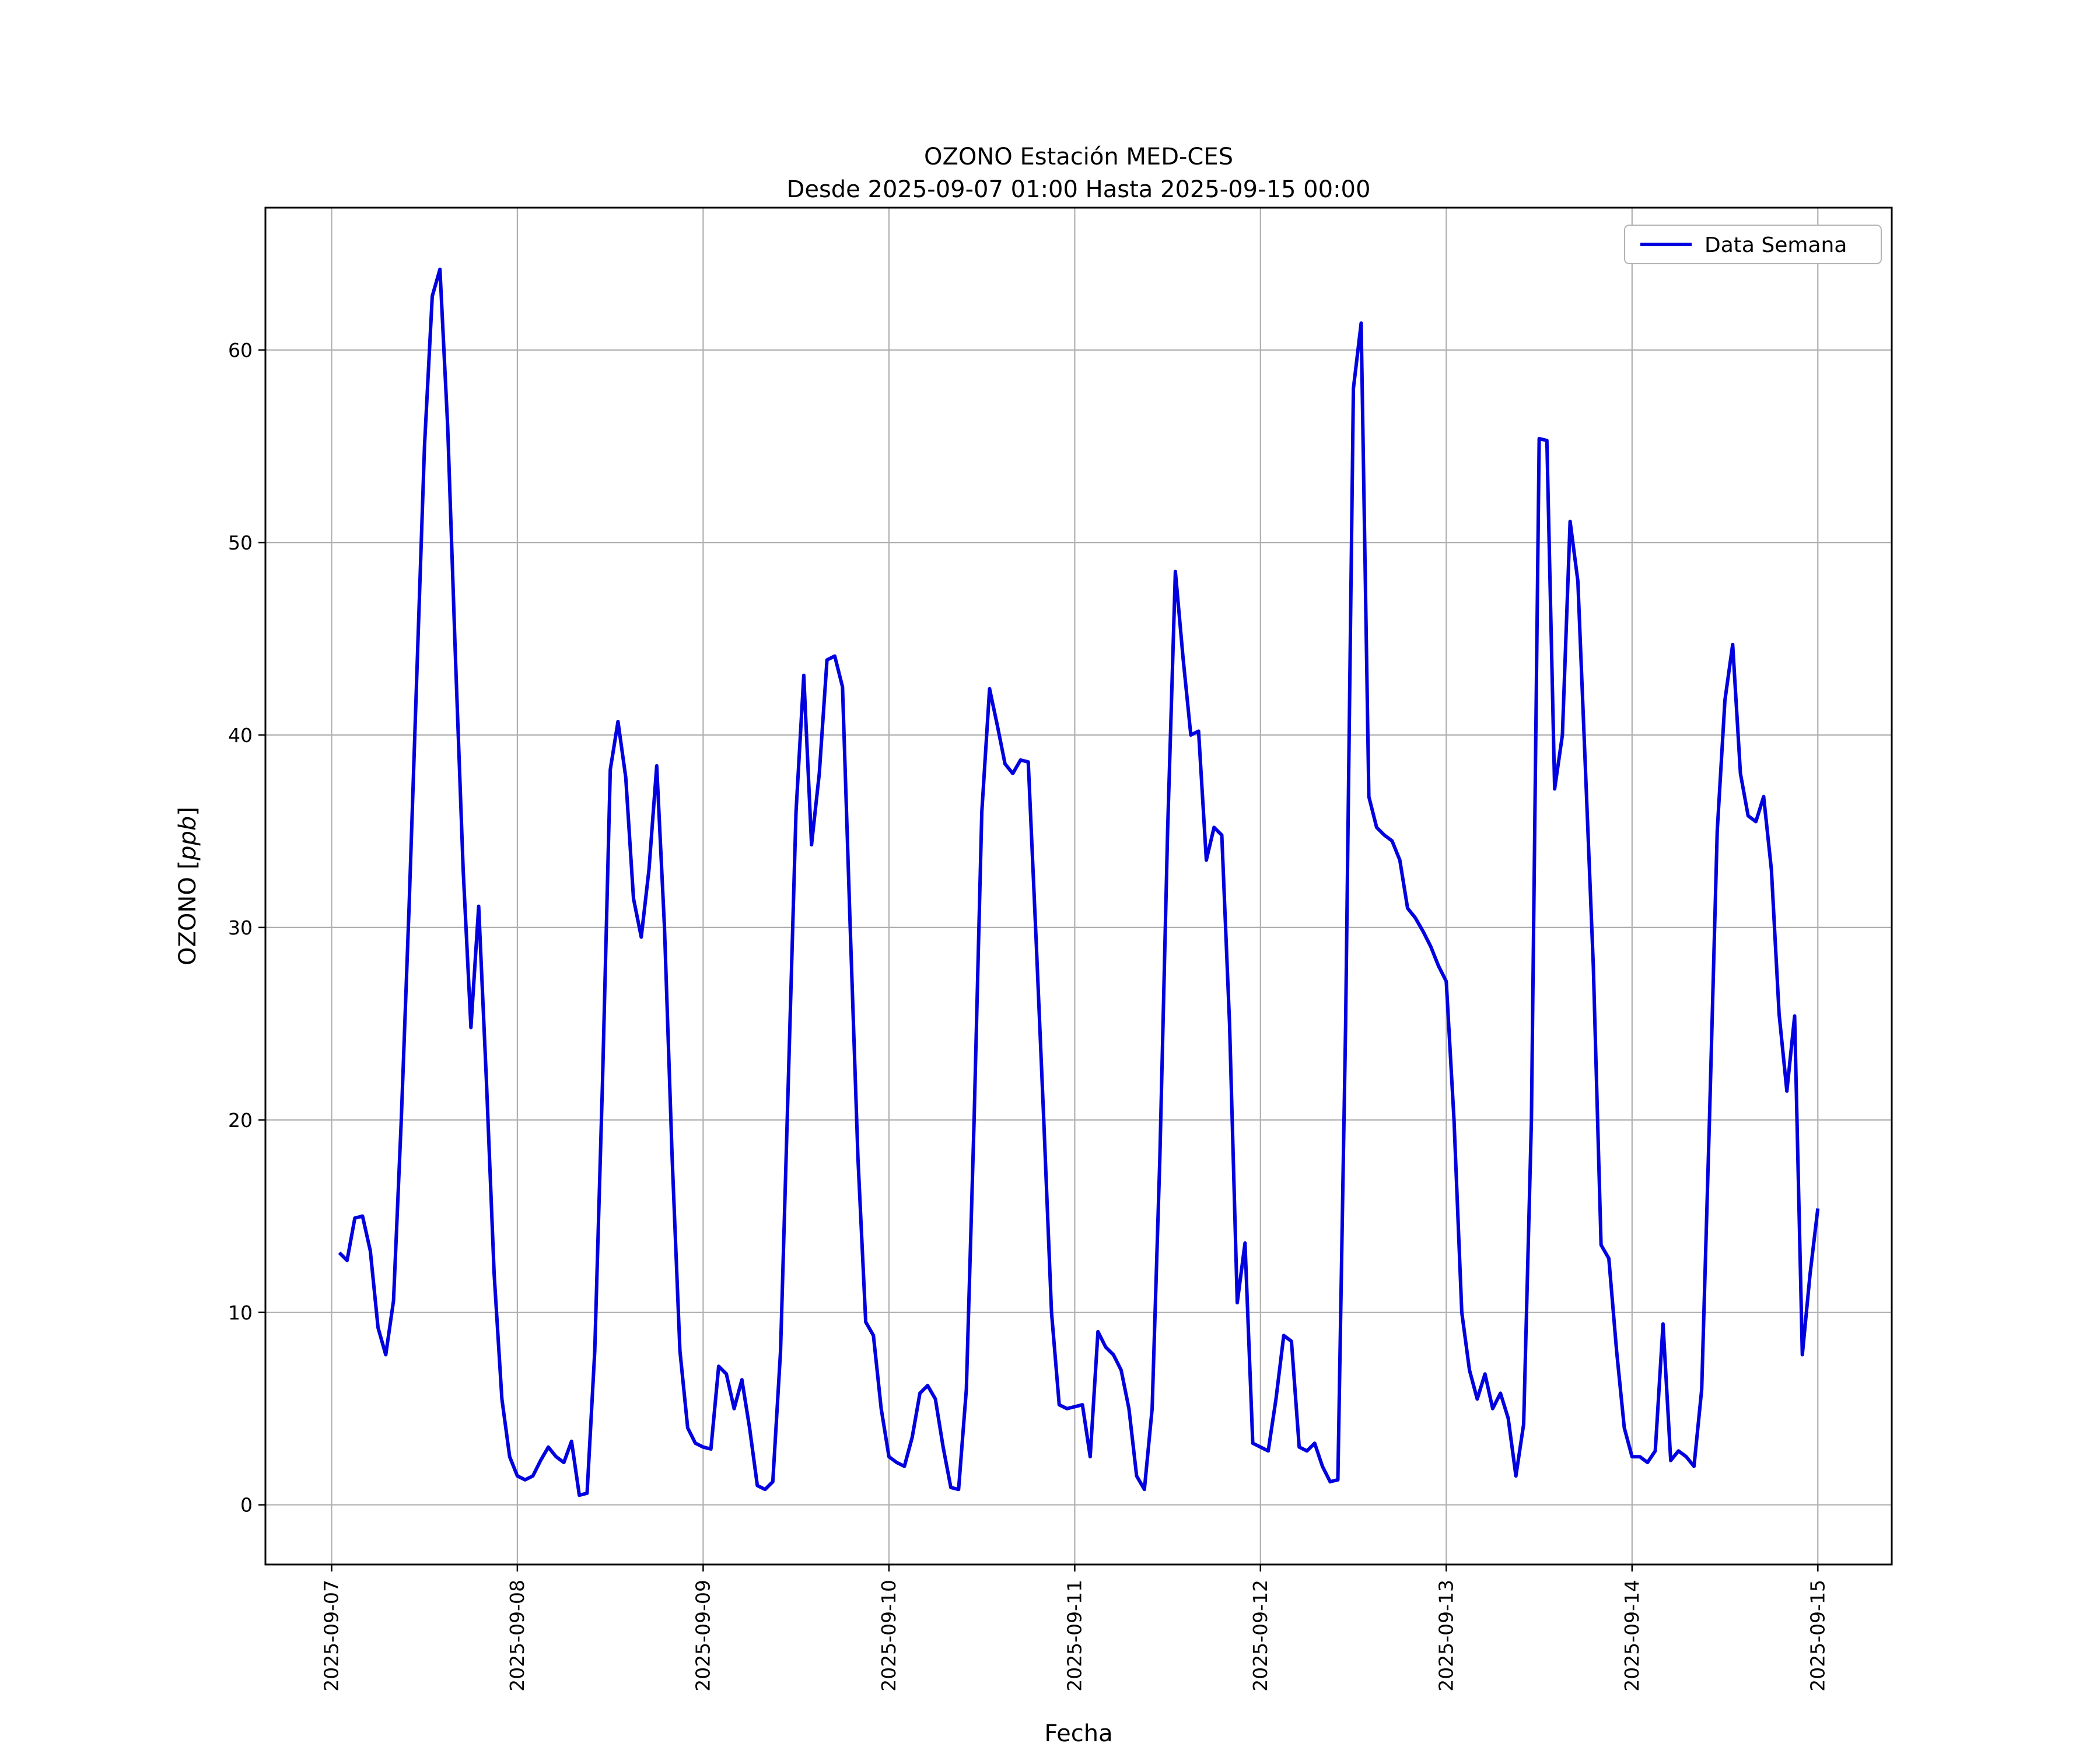 The width and height of the screenshot is (2100, 1750). Describe the element at coordinates (187, 912) in the screenshot. I see `y-axis-label-prefix: OZONO [` at that location.